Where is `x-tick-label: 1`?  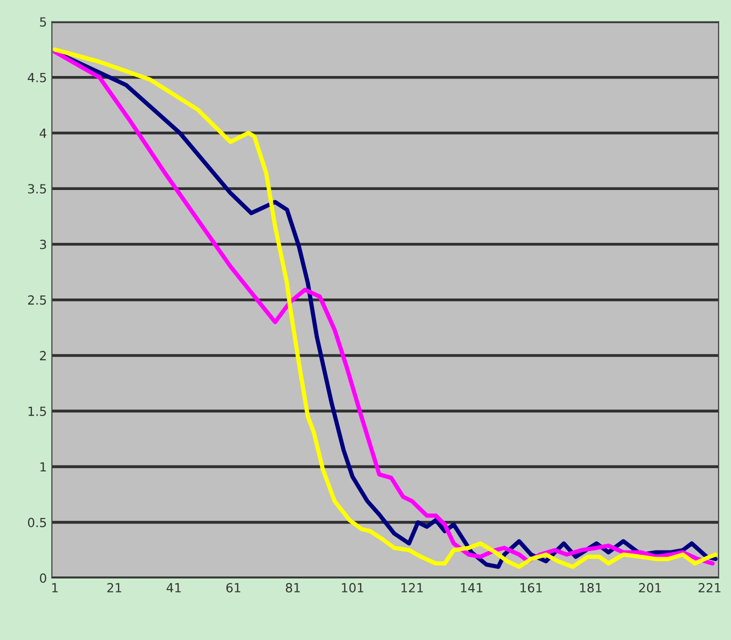
x-tick-label: 1 is located at coordinates (55, 587).